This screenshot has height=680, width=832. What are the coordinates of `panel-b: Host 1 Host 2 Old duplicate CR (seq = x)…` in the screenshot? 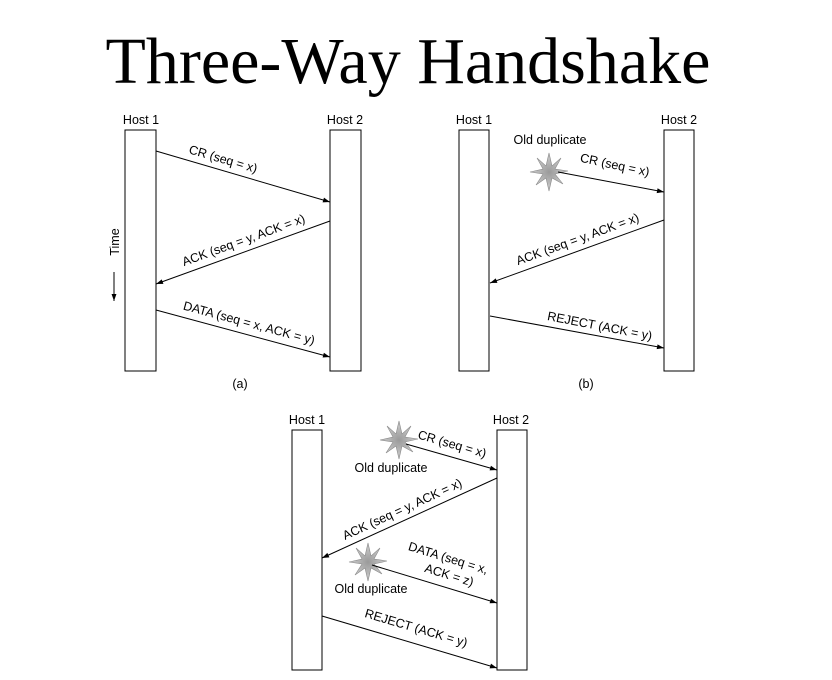 It's located at (576, 252).